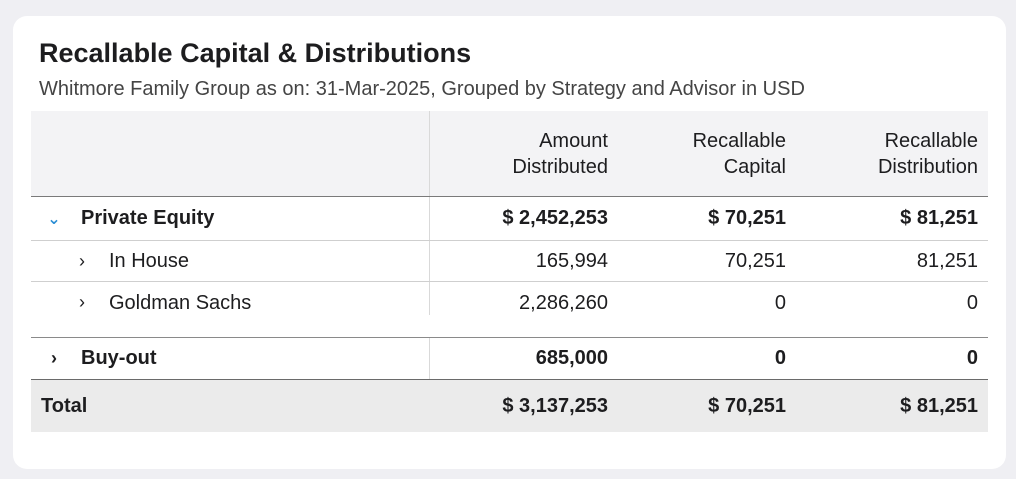 This screenshot has width=1016, height=479. Describe the element at coordinates (509, 359) in the screenshot. I see `table-row-buy-out: › Buy-out 685,000 0 0` at that location.